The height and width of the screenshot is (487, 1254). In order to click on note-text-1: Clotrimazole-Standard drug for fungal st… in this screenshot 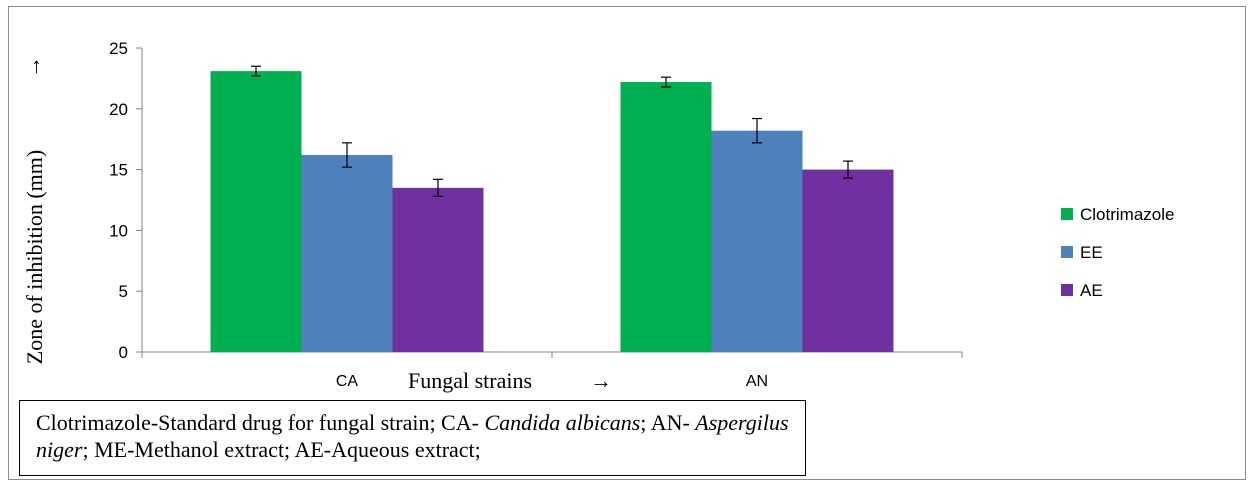, I will do `click(260, 422)`.